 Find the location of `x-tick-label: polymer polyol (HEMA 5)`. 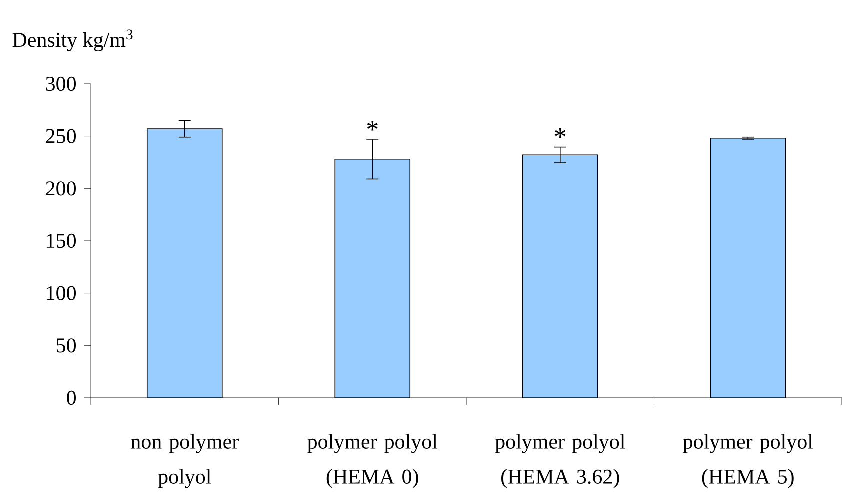

x-tick-label: polymer polyol (HEMA 5) is located at coordinates (748, 461).